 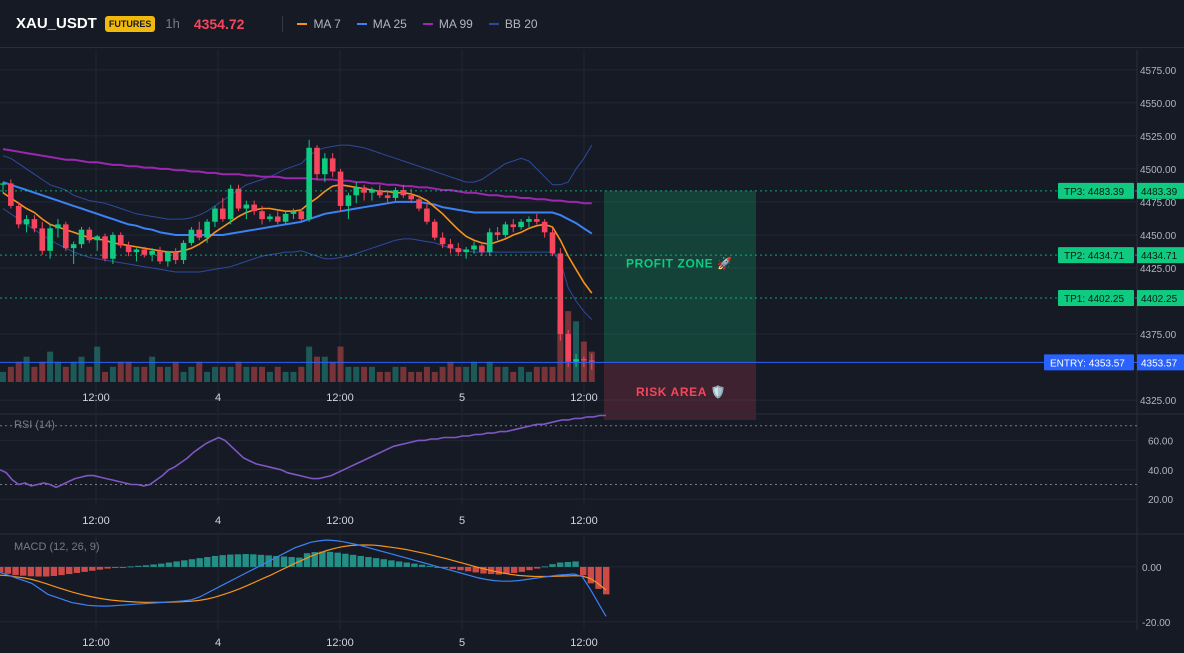 What do you see at coordinates (303, 451) in the screenshot?
I see `rsi-line` at bounding box center [303, 451].